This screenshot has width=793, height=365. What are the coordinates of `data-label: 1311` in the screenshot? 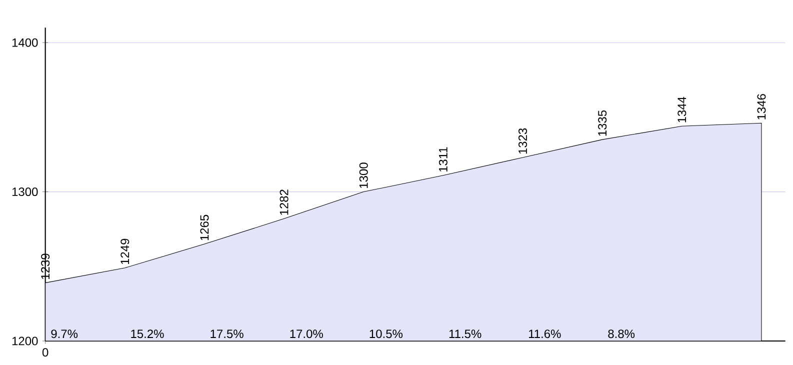 It's located at (443, 159).